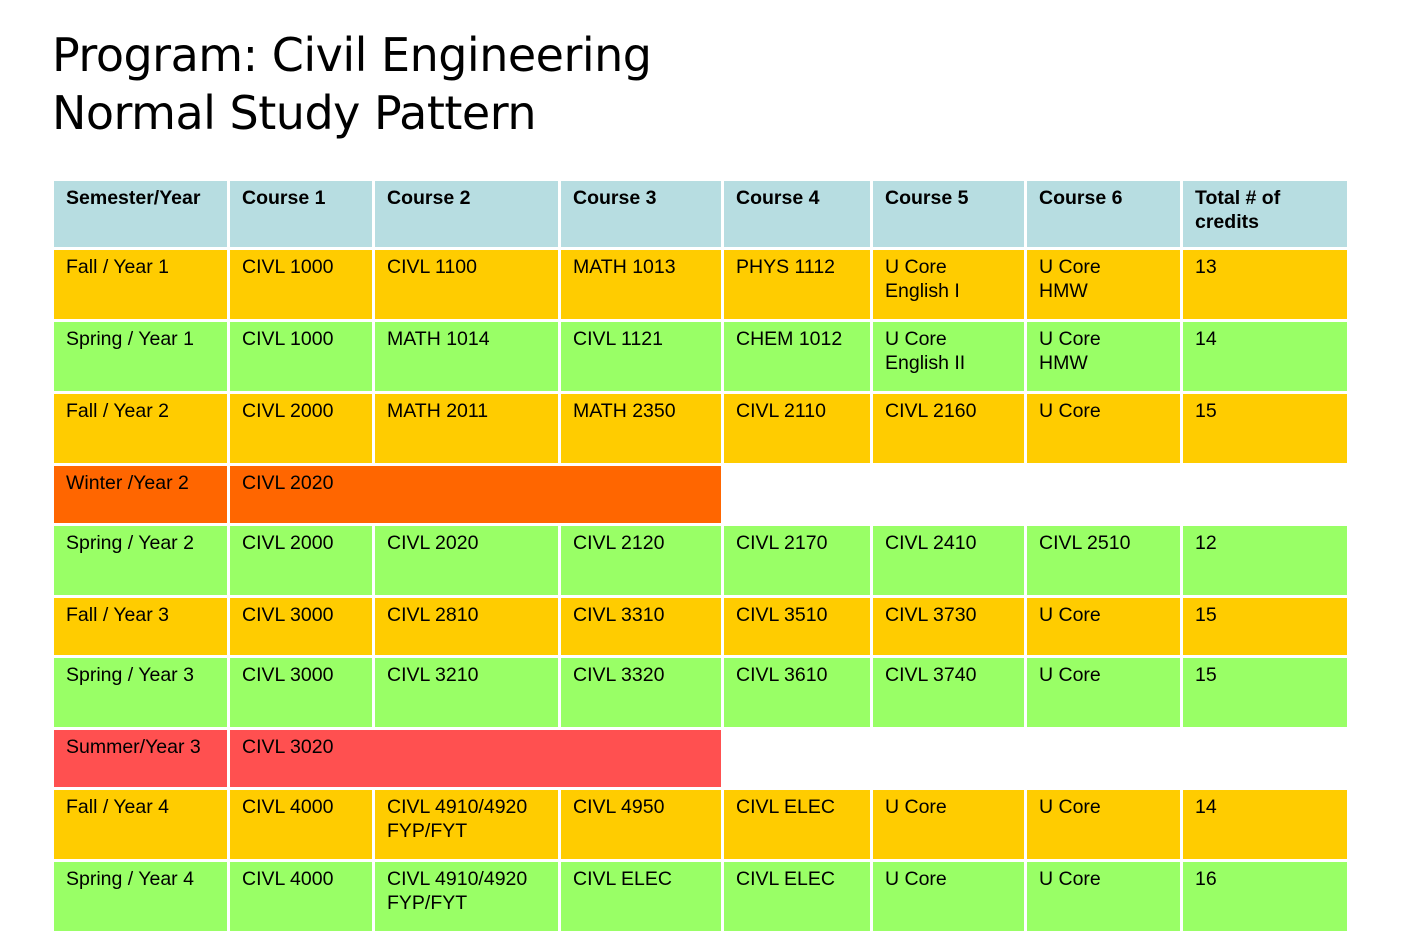  What do you see at coordinates (475, 758) in the screenshot?
I see `course-cell: CIVL 3020` at bounding box center [475, 758].